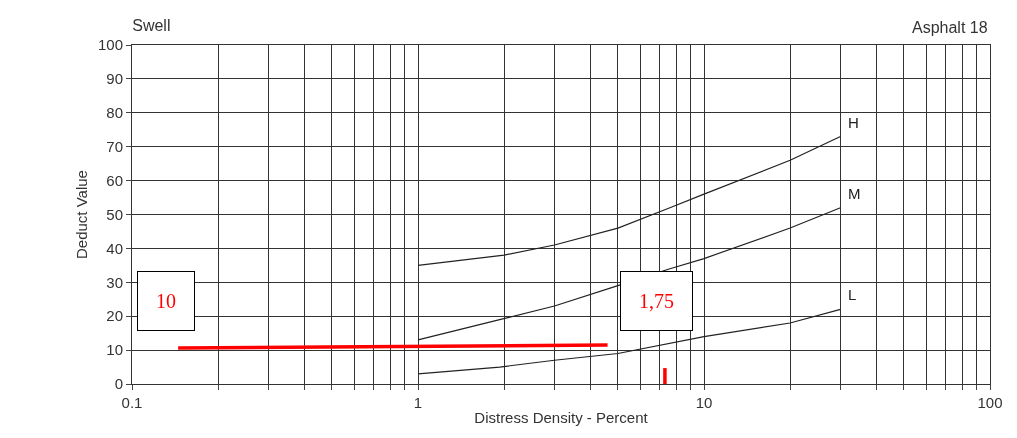 The image size is (1017, 438). I want to click on y-tick-label: 20, so click(114, 316).